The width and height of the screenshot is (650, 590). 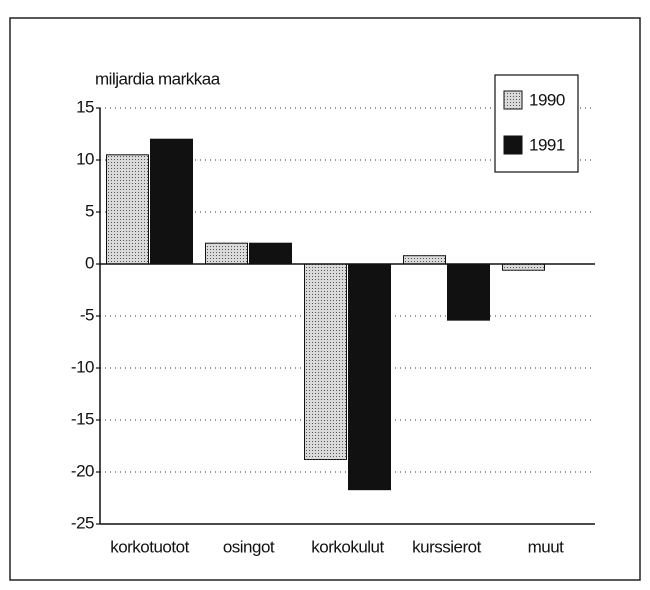 What do you see at coordinates (149, 546) in the screenshot?
I see `x-tick-label: korkotuotot` at bounding box center [149, 546].